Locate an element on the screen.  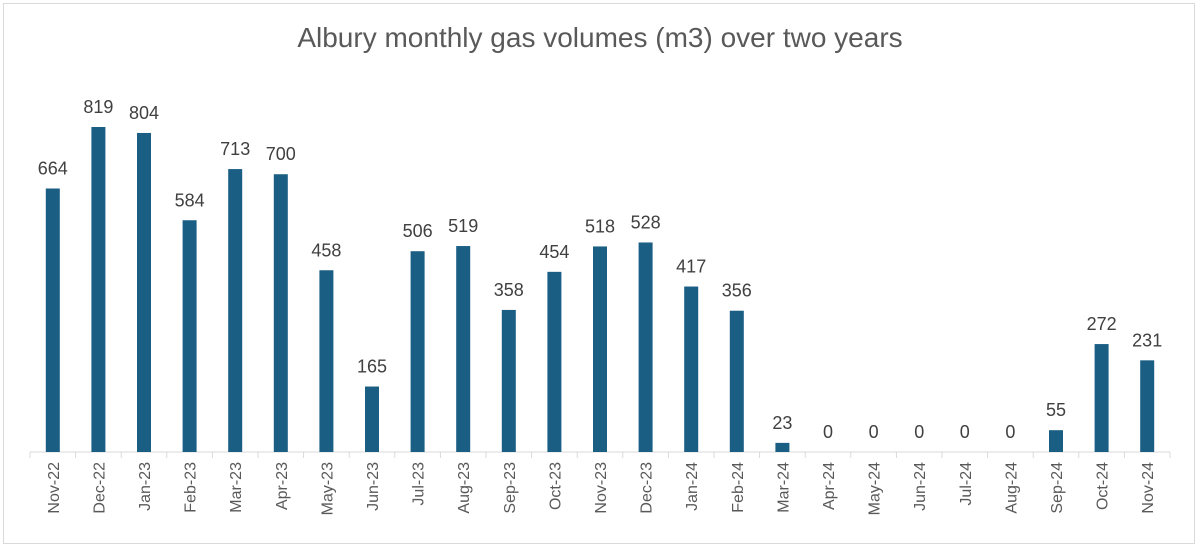
x-tick-label-Jan-23: Jan-23 is located at coordinates (145, 486).